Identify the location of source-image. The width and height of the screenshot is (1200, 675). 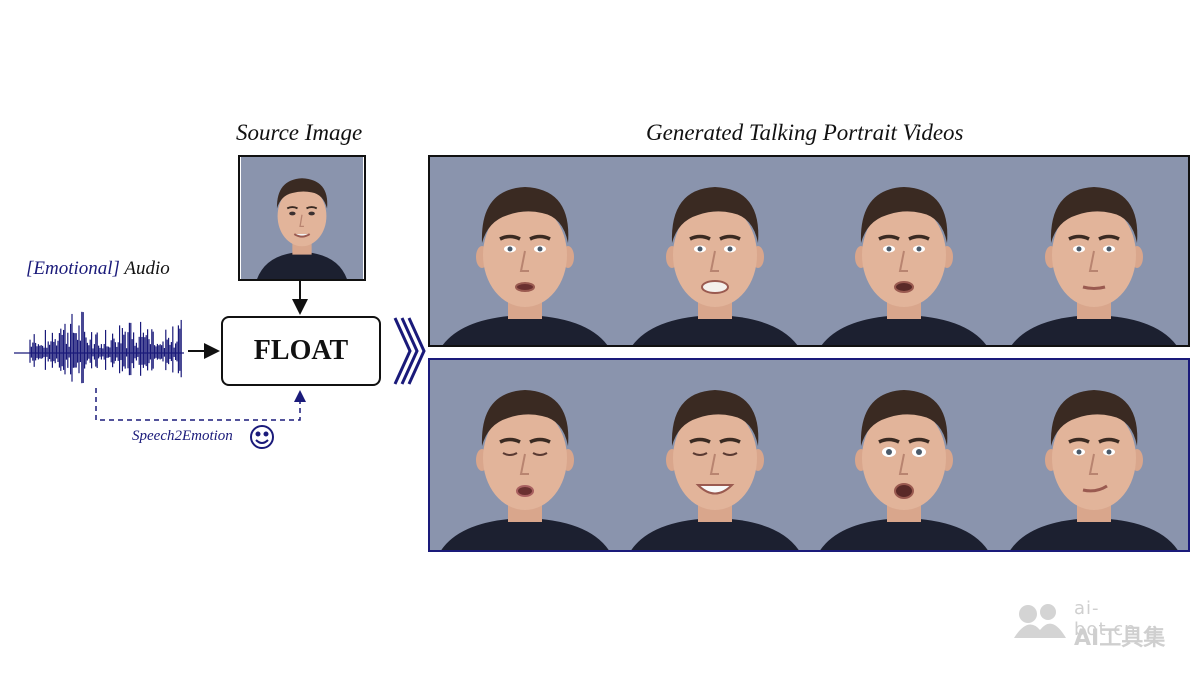
(302, 218).